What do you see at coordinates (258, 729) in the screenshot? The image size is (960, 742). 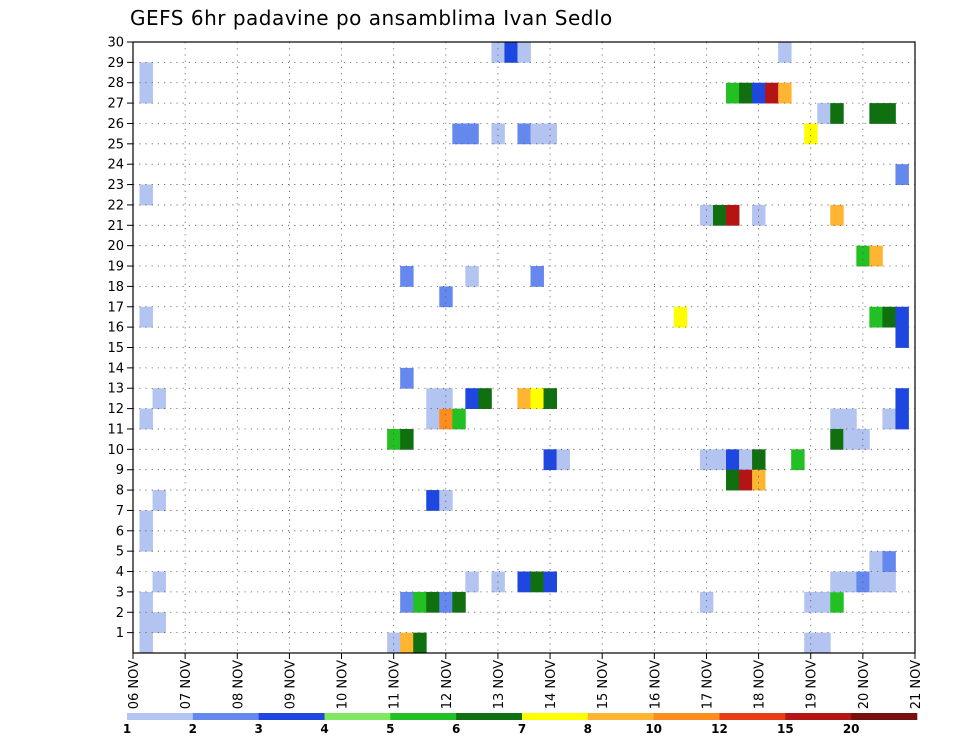 I see `colorbar-label: 3` at bounding box center [258, 729].